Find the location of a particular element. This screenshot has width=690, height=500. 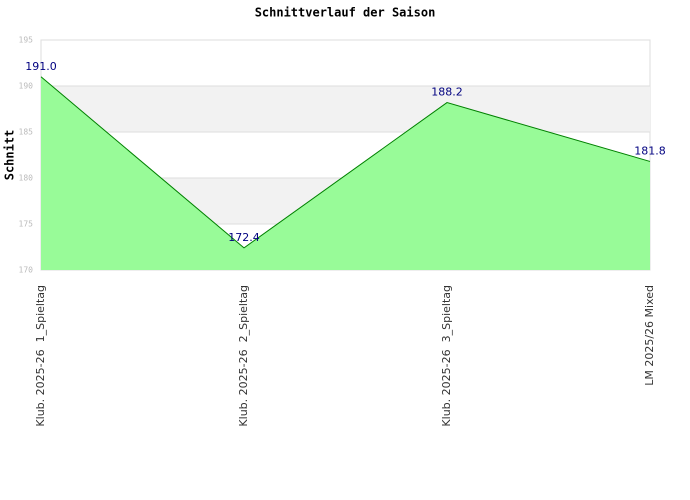

y-tick-label: 195 is located at coordinates (26, 40).